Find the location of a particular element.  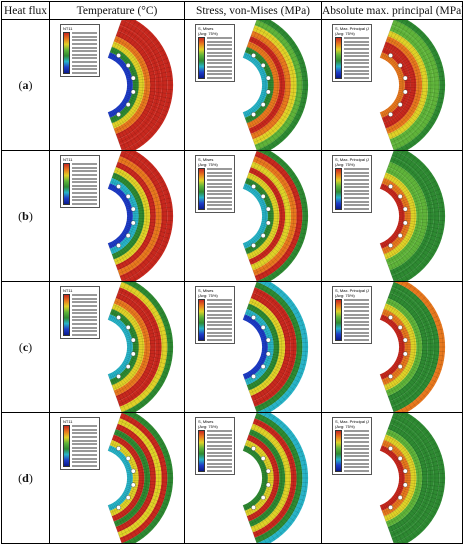

row-label: (c) is located at coordinates (25, 347).